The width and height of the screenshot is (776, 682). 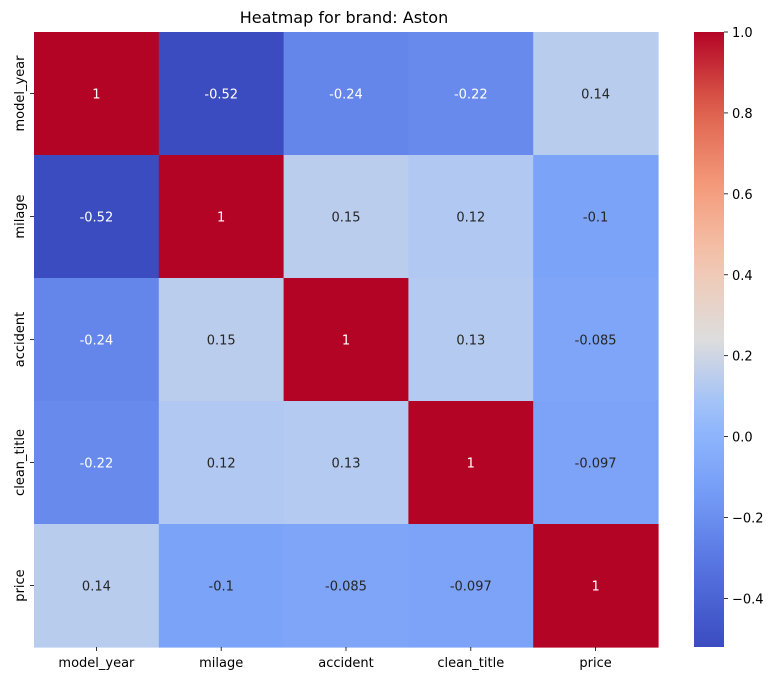 What do you see at coordinates (742, 438) in the screenshot?
I see `colorbar-tick-label-2: 0.0` at bounding box center [742, 438].